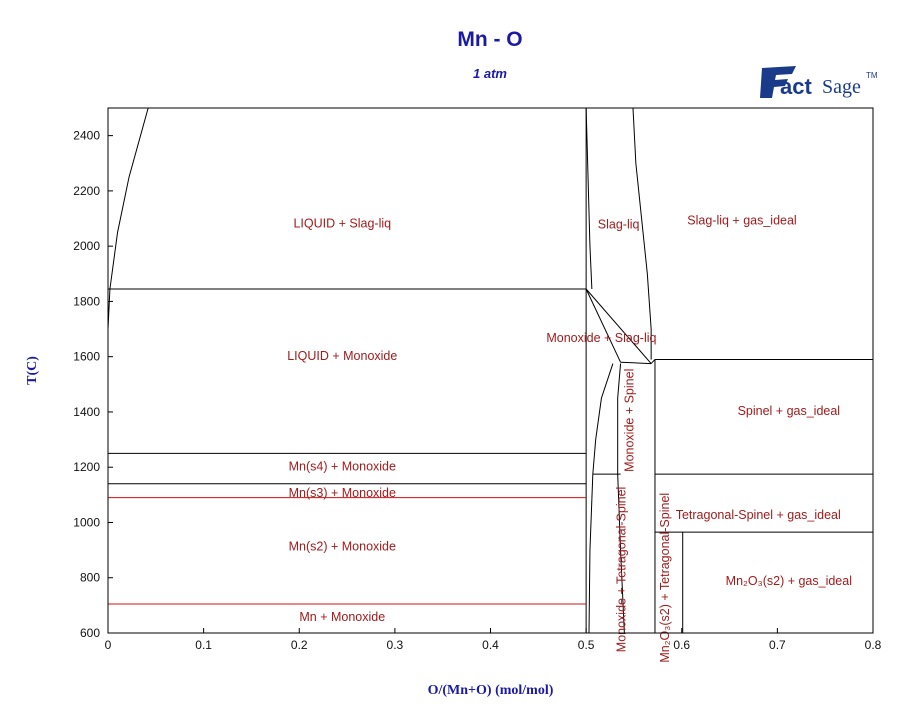 This screenshot has height=709, width=900. I want to click on region-label: Mn₂O₃(s2) + Tetragonal-Spinel, so click(665, 578).